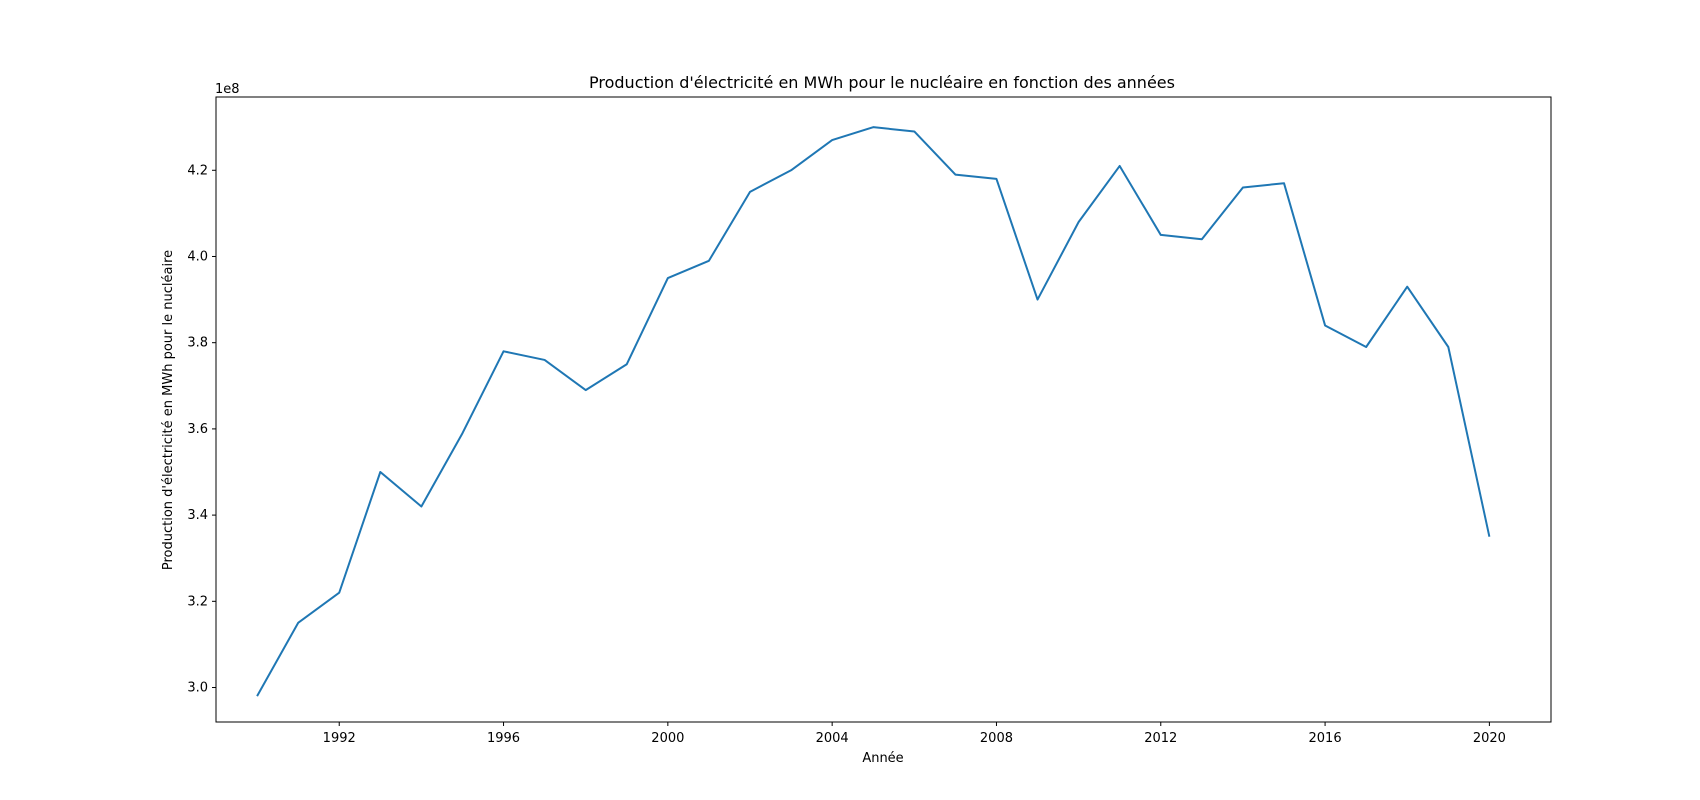 The width and height of the screenshot is (1700, 800). Describe the element at coordinates (882, 758) in the screenshot. I see `x-axis-label: Année` at that location.